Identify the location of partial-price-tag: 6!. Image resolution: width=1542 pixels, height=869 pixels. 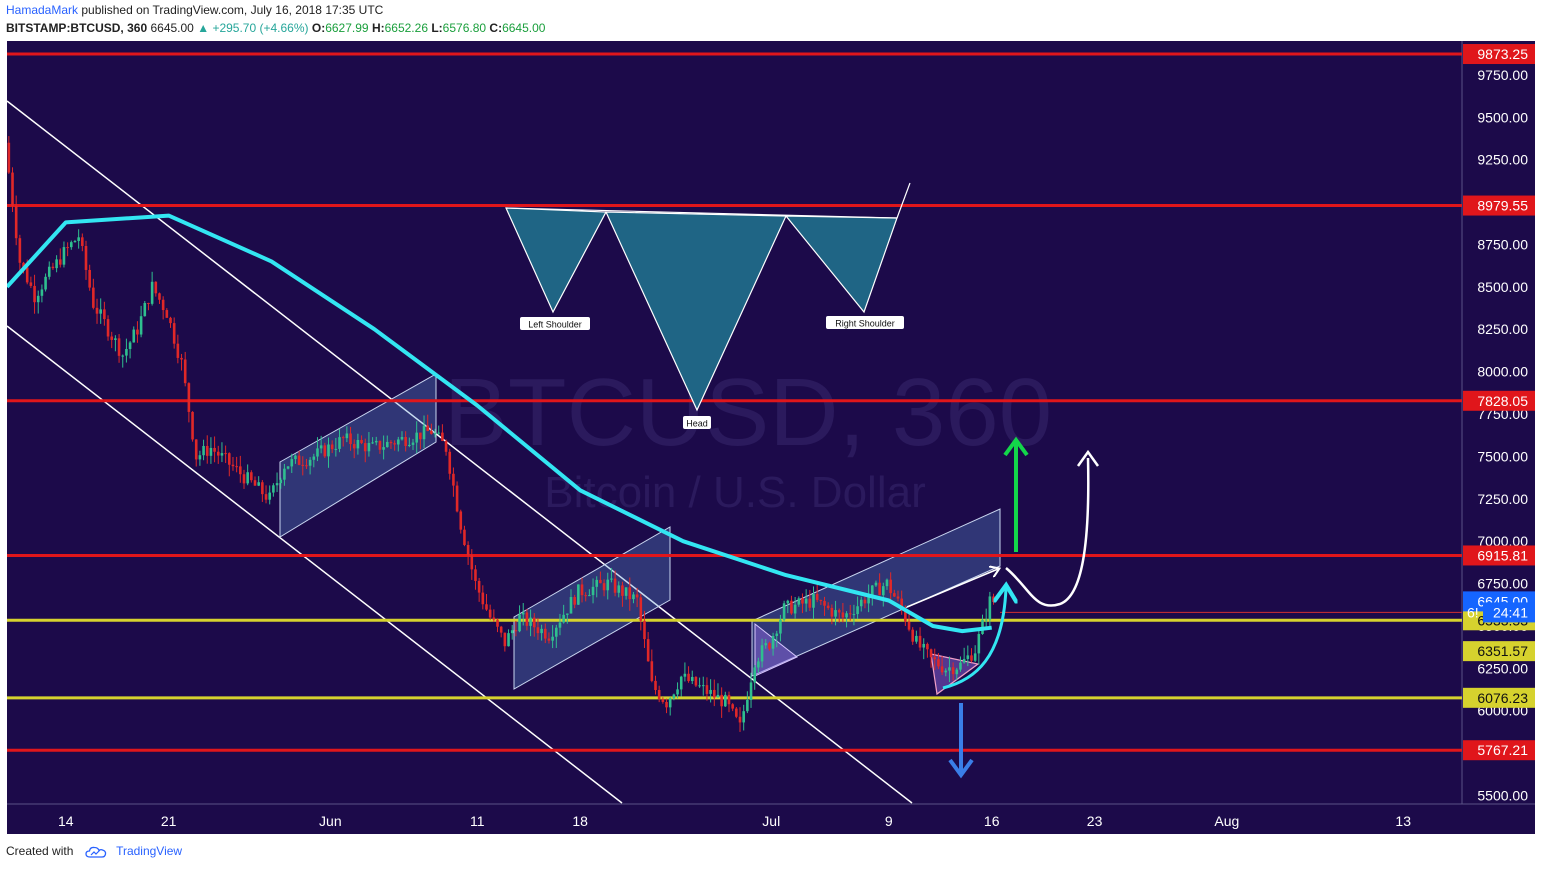
(1473, 612).